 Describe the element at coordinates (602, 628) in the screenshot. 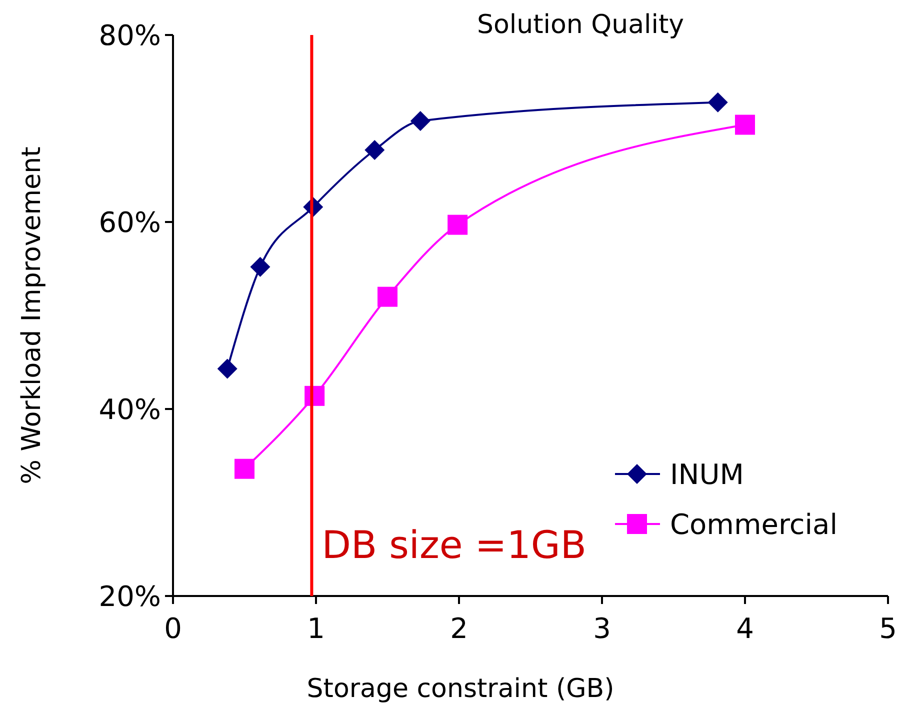

I see `x-tick-label: 3` at that location.